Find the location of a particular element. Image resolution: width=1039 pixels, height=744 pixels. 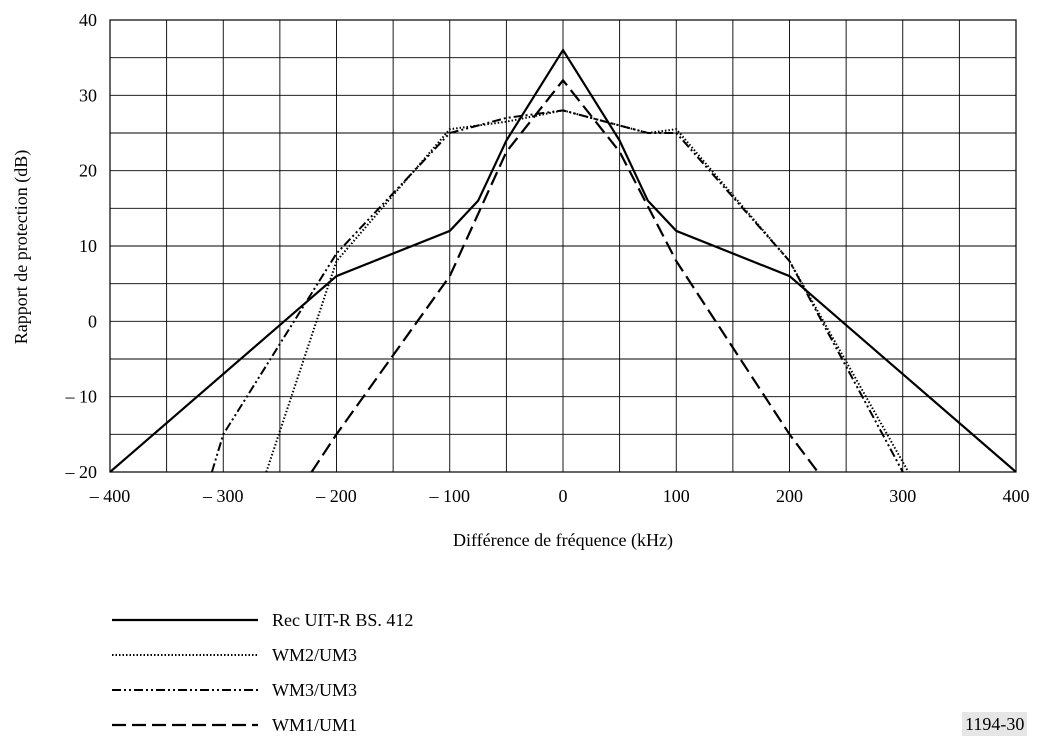

legend: Rec UIT-R BS. 412 WM2/UM3 WM3/UM3 WM1/UM1 is located at coordinates (262, 672).